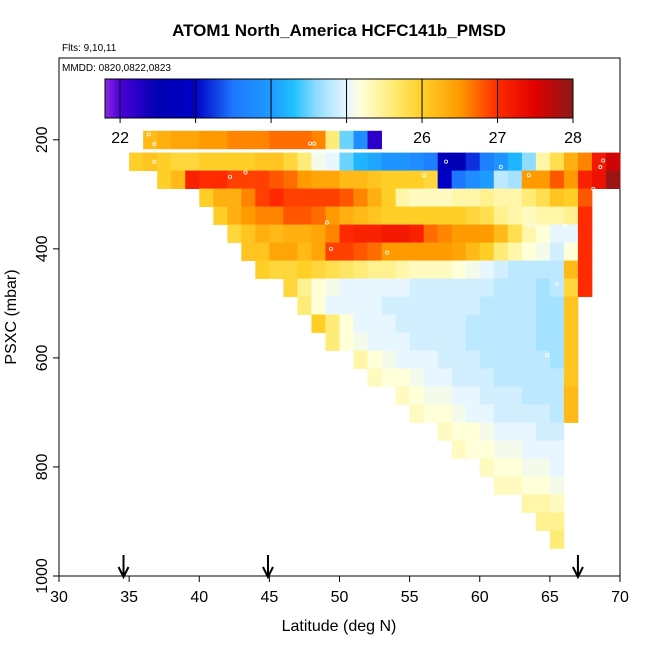 This screenshot has height=650, width=650. Describe the element at coordinates (46, 360) in the screenshot. I see `y-axis: 200 400 600 800 1000` at that location.